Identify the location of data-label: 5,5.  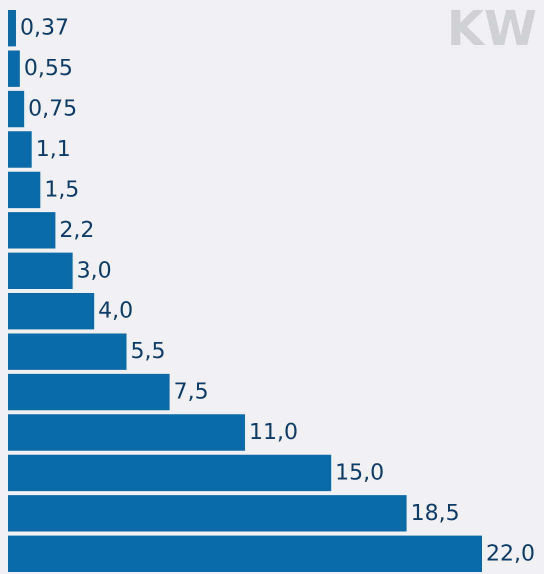
(148, 351).